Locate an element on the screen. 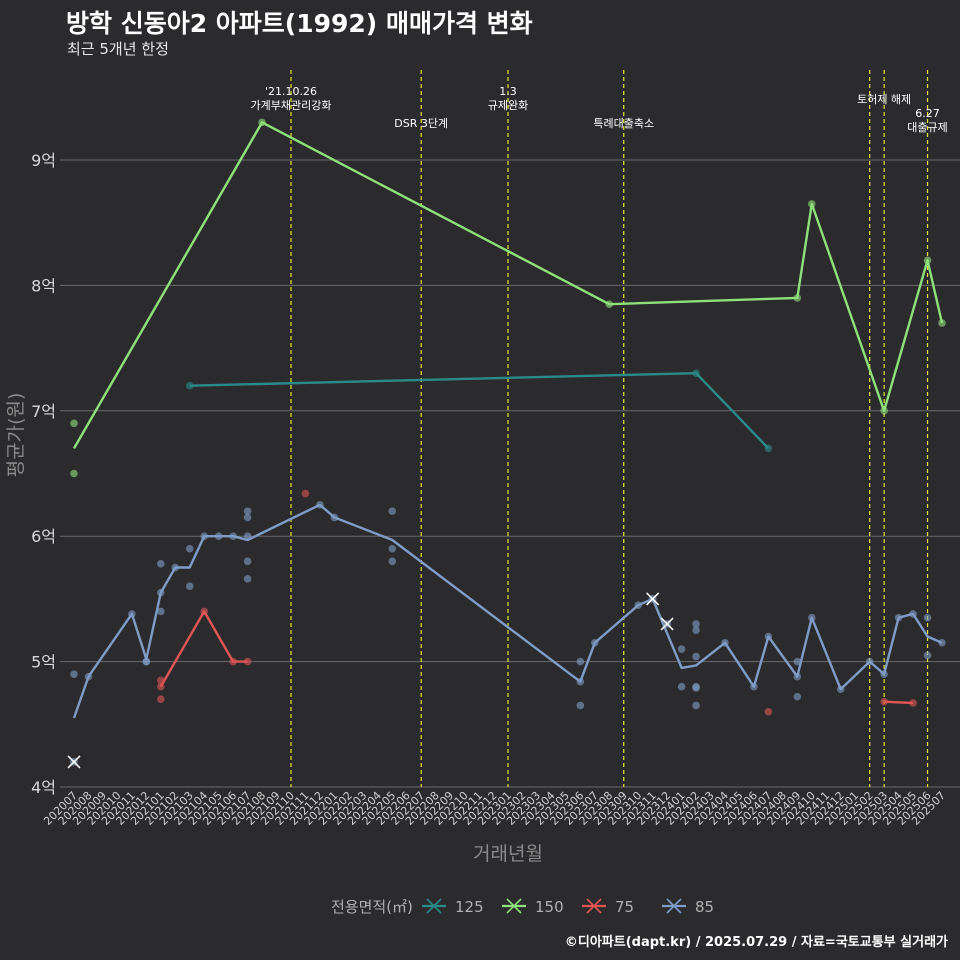  x-axis-title: 거래년월 is located at coordinates (508, 854).